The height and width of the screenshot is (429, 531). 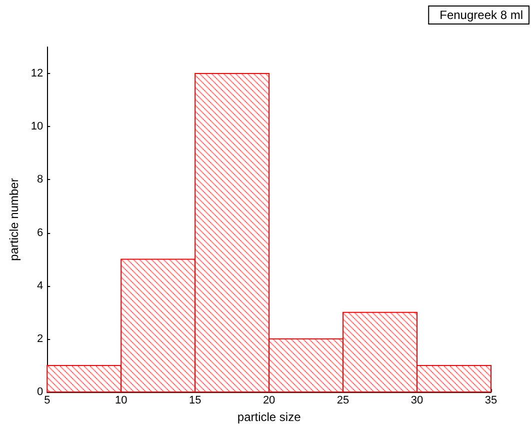 What do you see at coordinates (40, 286) in the screenshot?
I see `y-tick-label: 4` at bounding box center [40, 286].